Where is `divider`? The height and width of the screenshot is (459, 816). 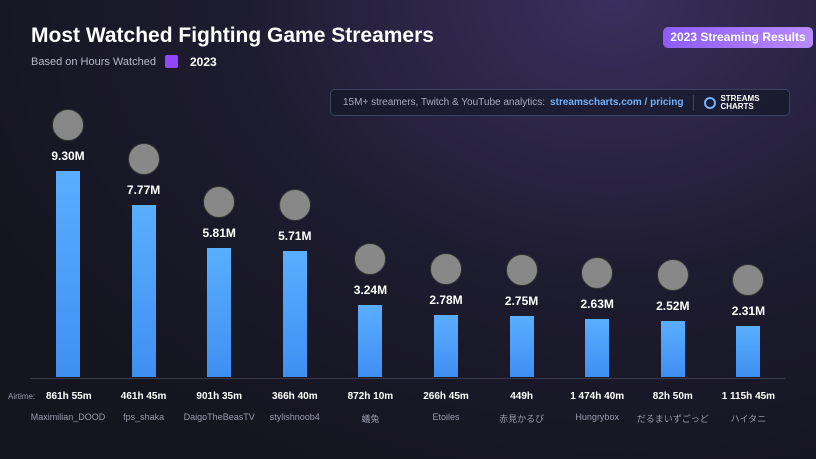 divider is located at coordinates (694, 102).